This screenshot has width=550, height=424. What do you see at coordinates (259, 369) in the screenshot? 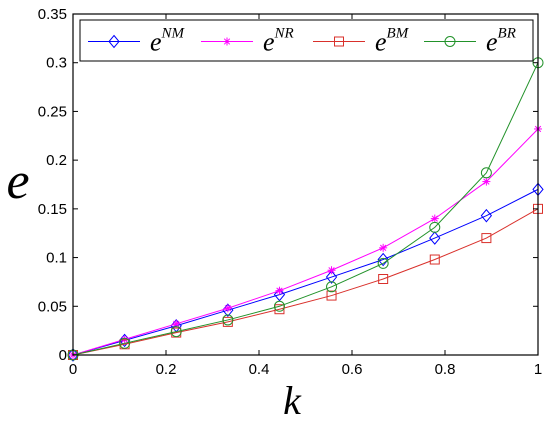
I see `x-tick-label: 0.4` at bounding box center [259, 369].